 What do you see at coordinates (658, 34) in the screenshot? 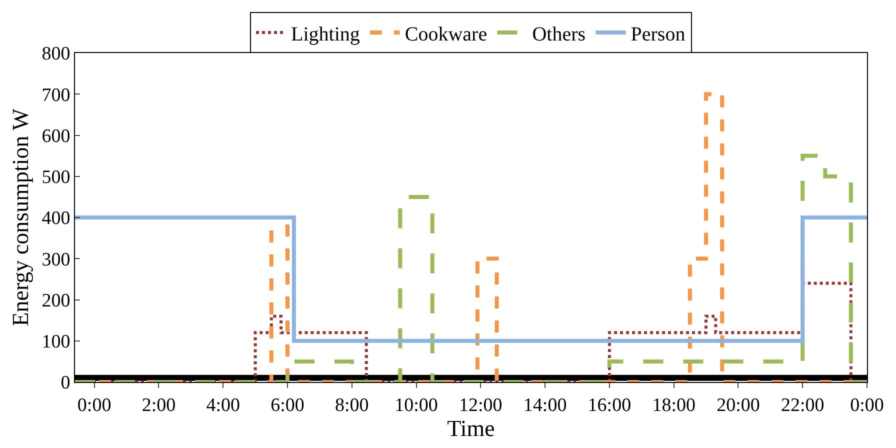
I see `legend-label: Person` at bounding box center [658, 34].